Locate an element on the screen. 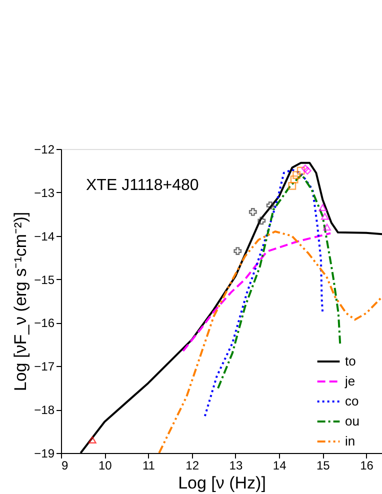 Image resolution: width=382 pixels, height=494 pixels. annotation: XTE J1118+480 is located at coordinates (142, 185).